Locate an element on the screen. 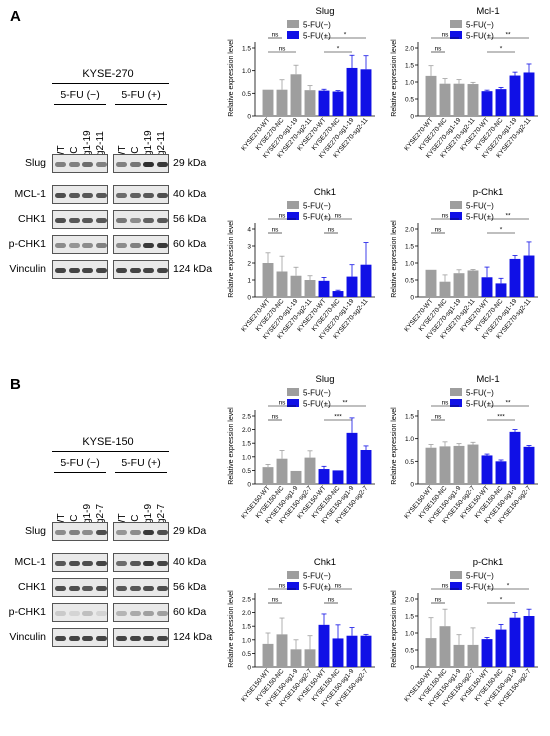  cell-line-title: KYSE-270 is located at coordinates (108, 74).